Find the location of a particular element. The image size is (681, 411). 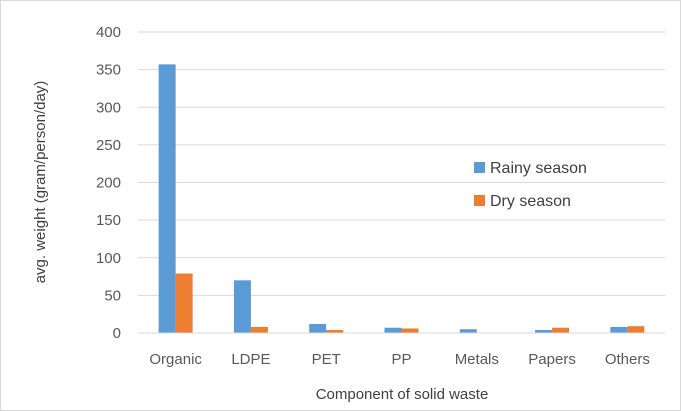

x-tick-label: PET is located at coordinates (326, 359).